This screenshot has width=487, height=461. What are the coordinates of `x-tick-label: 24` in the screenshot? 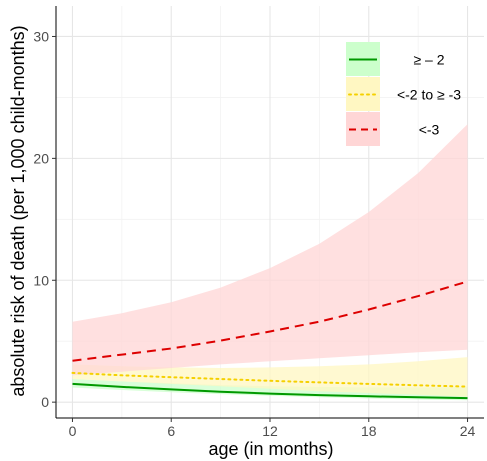 It's located at (468, 431).